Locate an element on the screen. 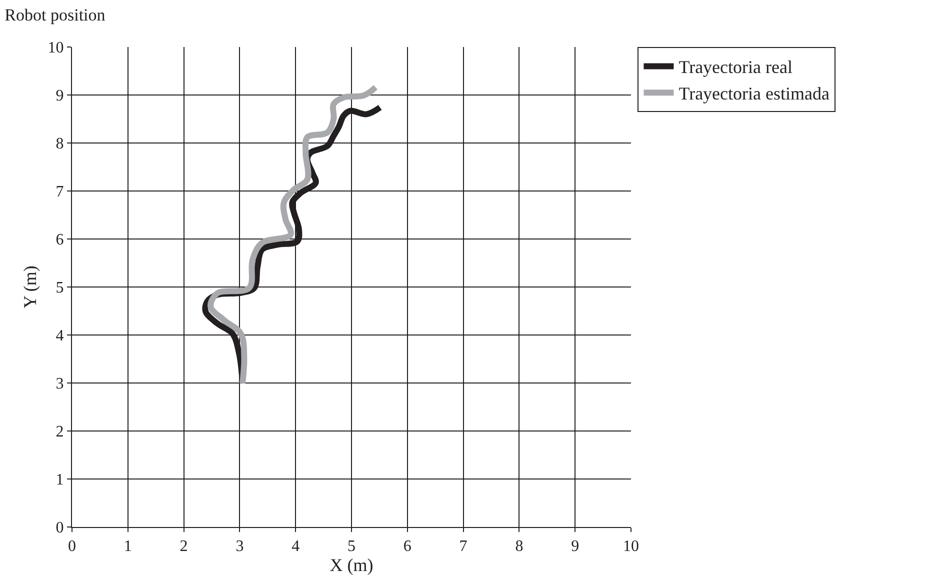  legend-label: Trayectoria real is located at coordinates (735, 67).